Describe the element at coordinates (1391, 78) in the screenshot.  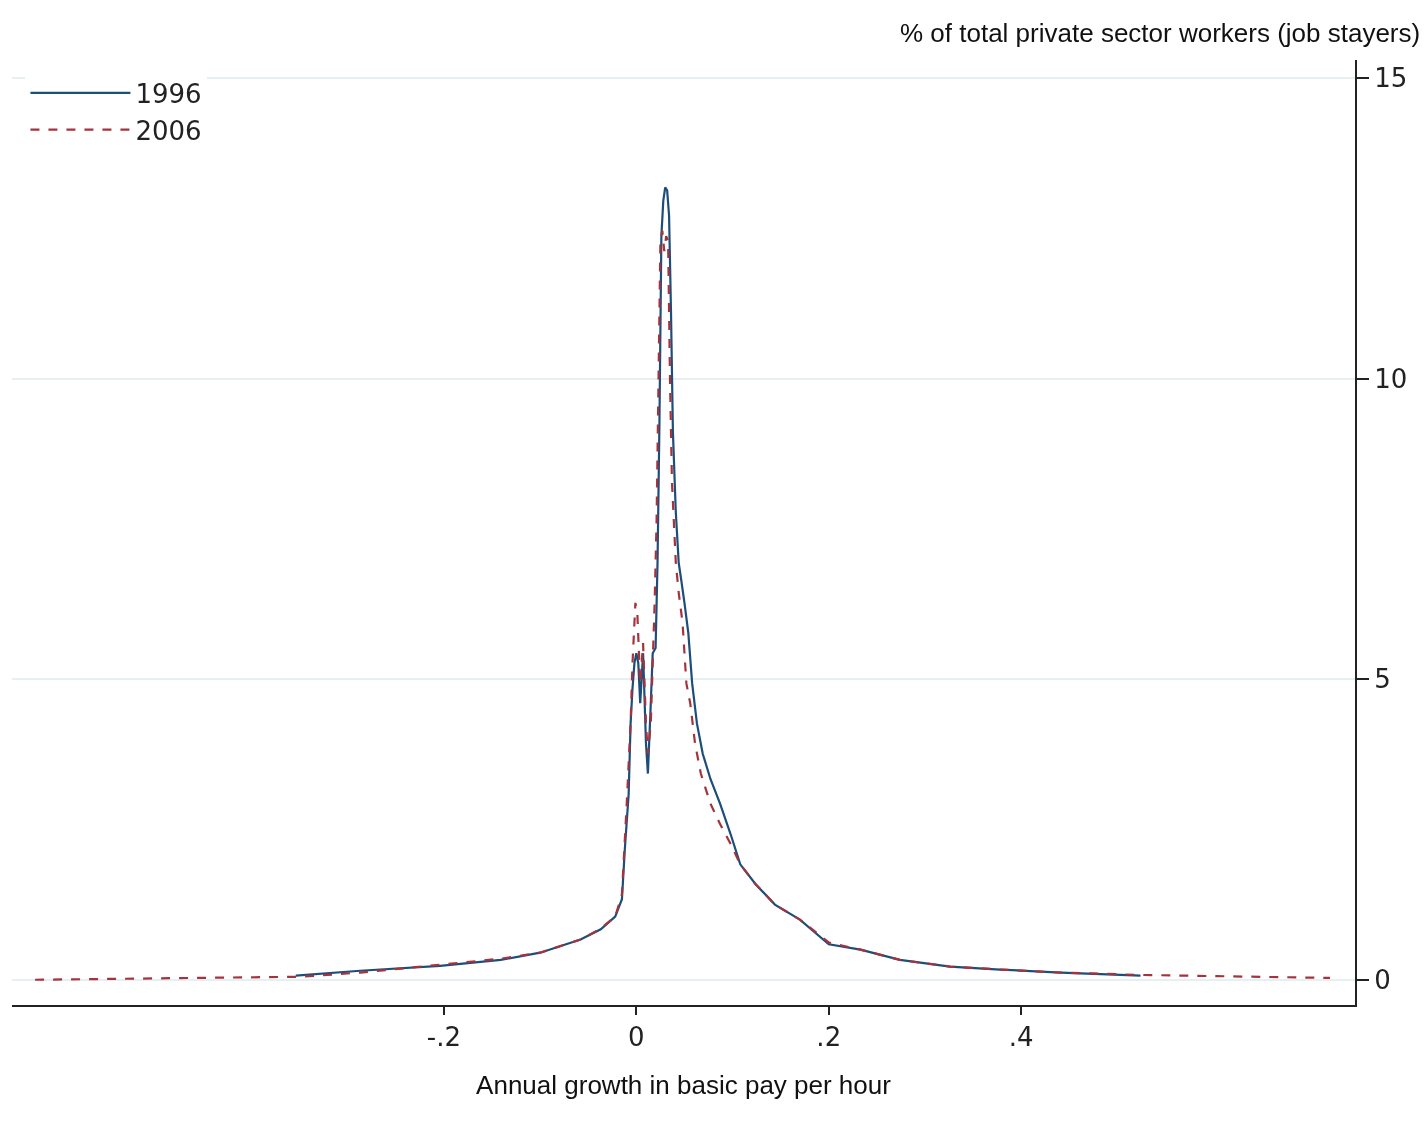
I see `y-tick-label: 15` at that location.